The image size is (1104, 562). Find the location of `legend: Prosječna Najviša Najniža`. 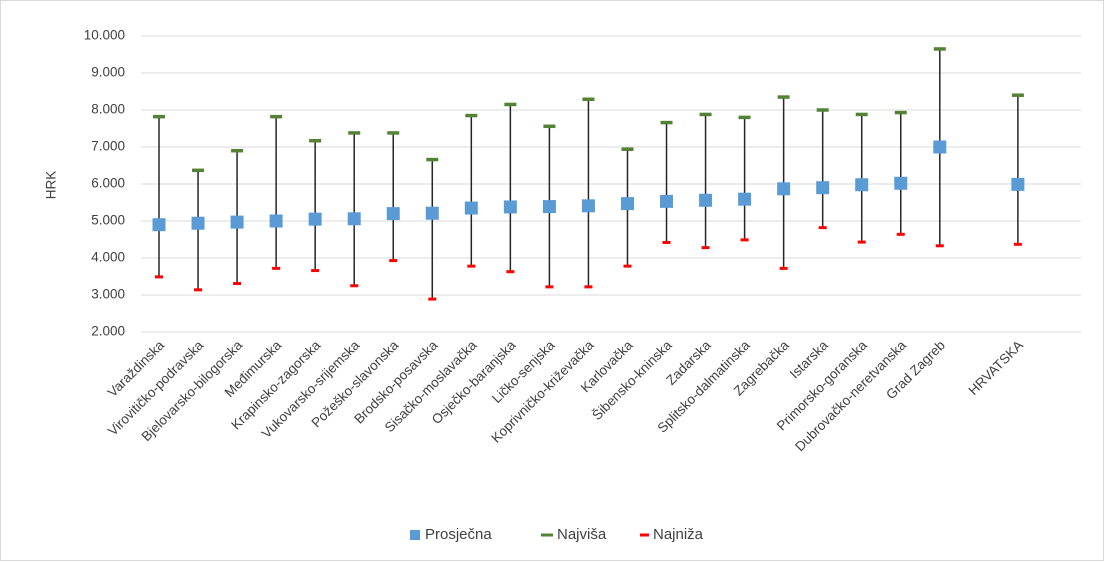

legend: Prosječna Najviša Najniža is located at coordinates (557, 534).